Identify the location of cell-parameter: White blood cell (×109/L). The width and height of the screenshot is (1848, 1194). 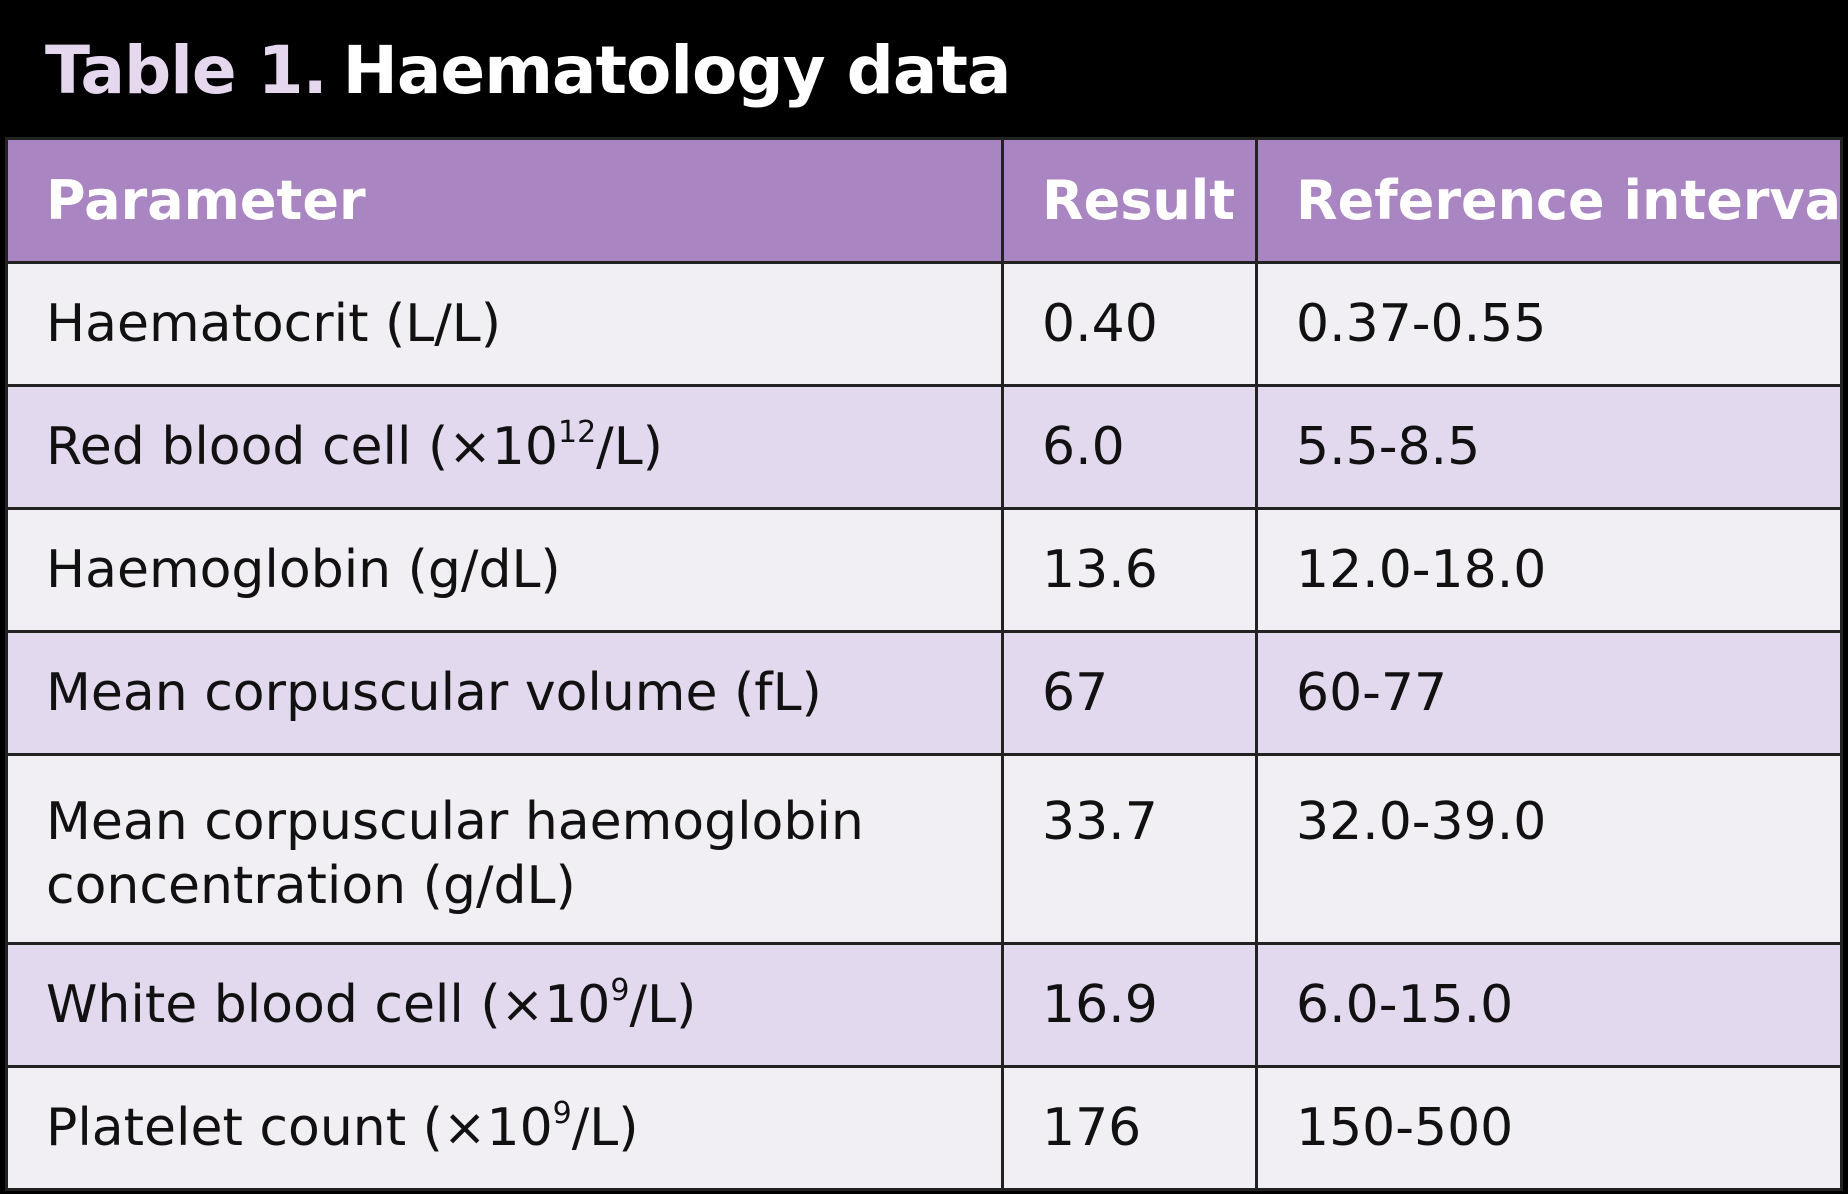
(504, 1005).